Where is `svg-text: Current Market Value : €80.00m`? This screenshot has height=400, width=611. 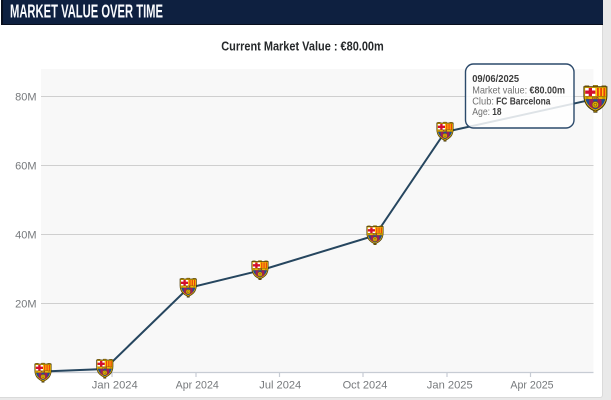 svg-text: Current Market Value : €80.00m is located at coordinates (302, 46).